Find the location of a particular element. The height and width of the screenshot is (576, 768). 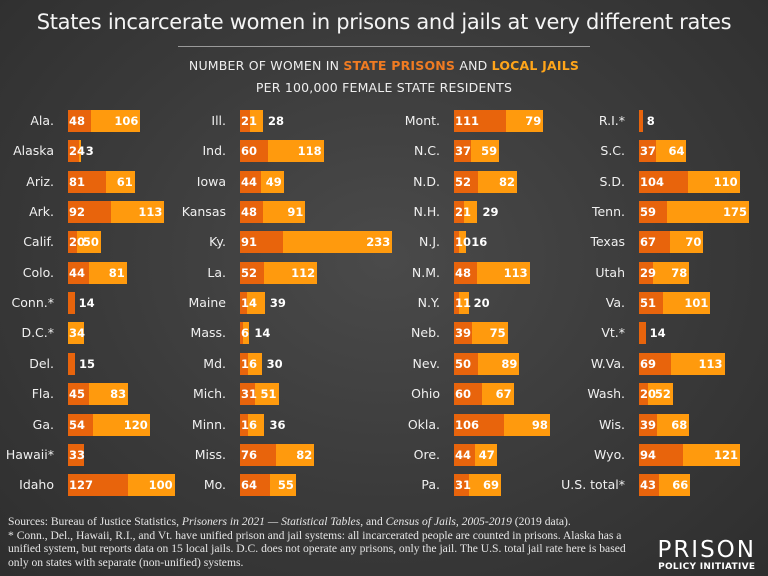

jail-value-label: 101 is located at coordinates (696, 303).